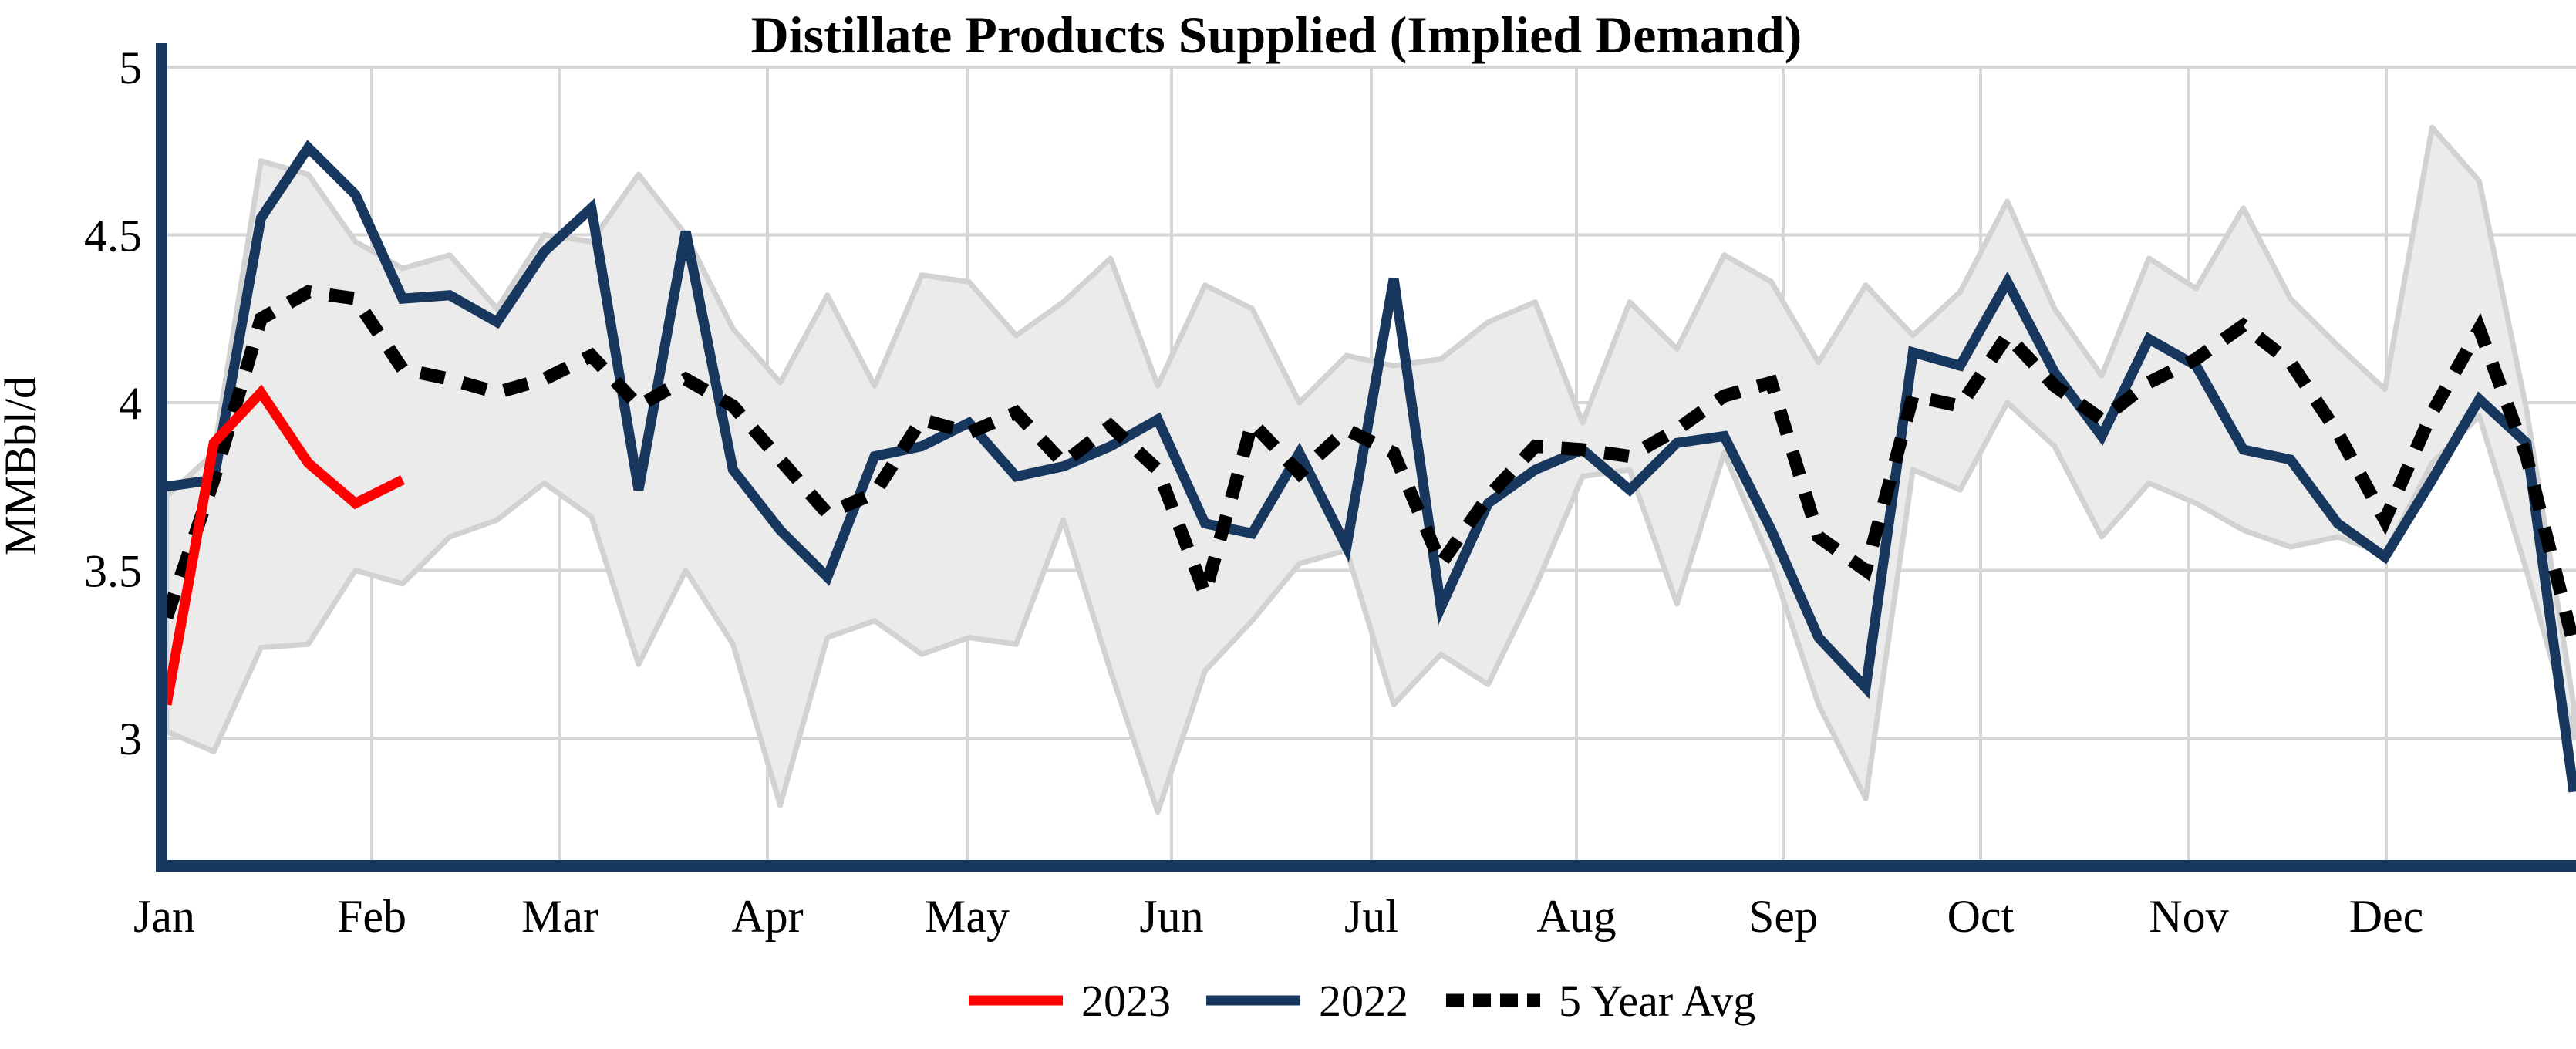  What do you see at coordinates (23, 466) in the screenshot?
I see `y-axis-label: MMBbl/d` at bounding box center [23, 466].